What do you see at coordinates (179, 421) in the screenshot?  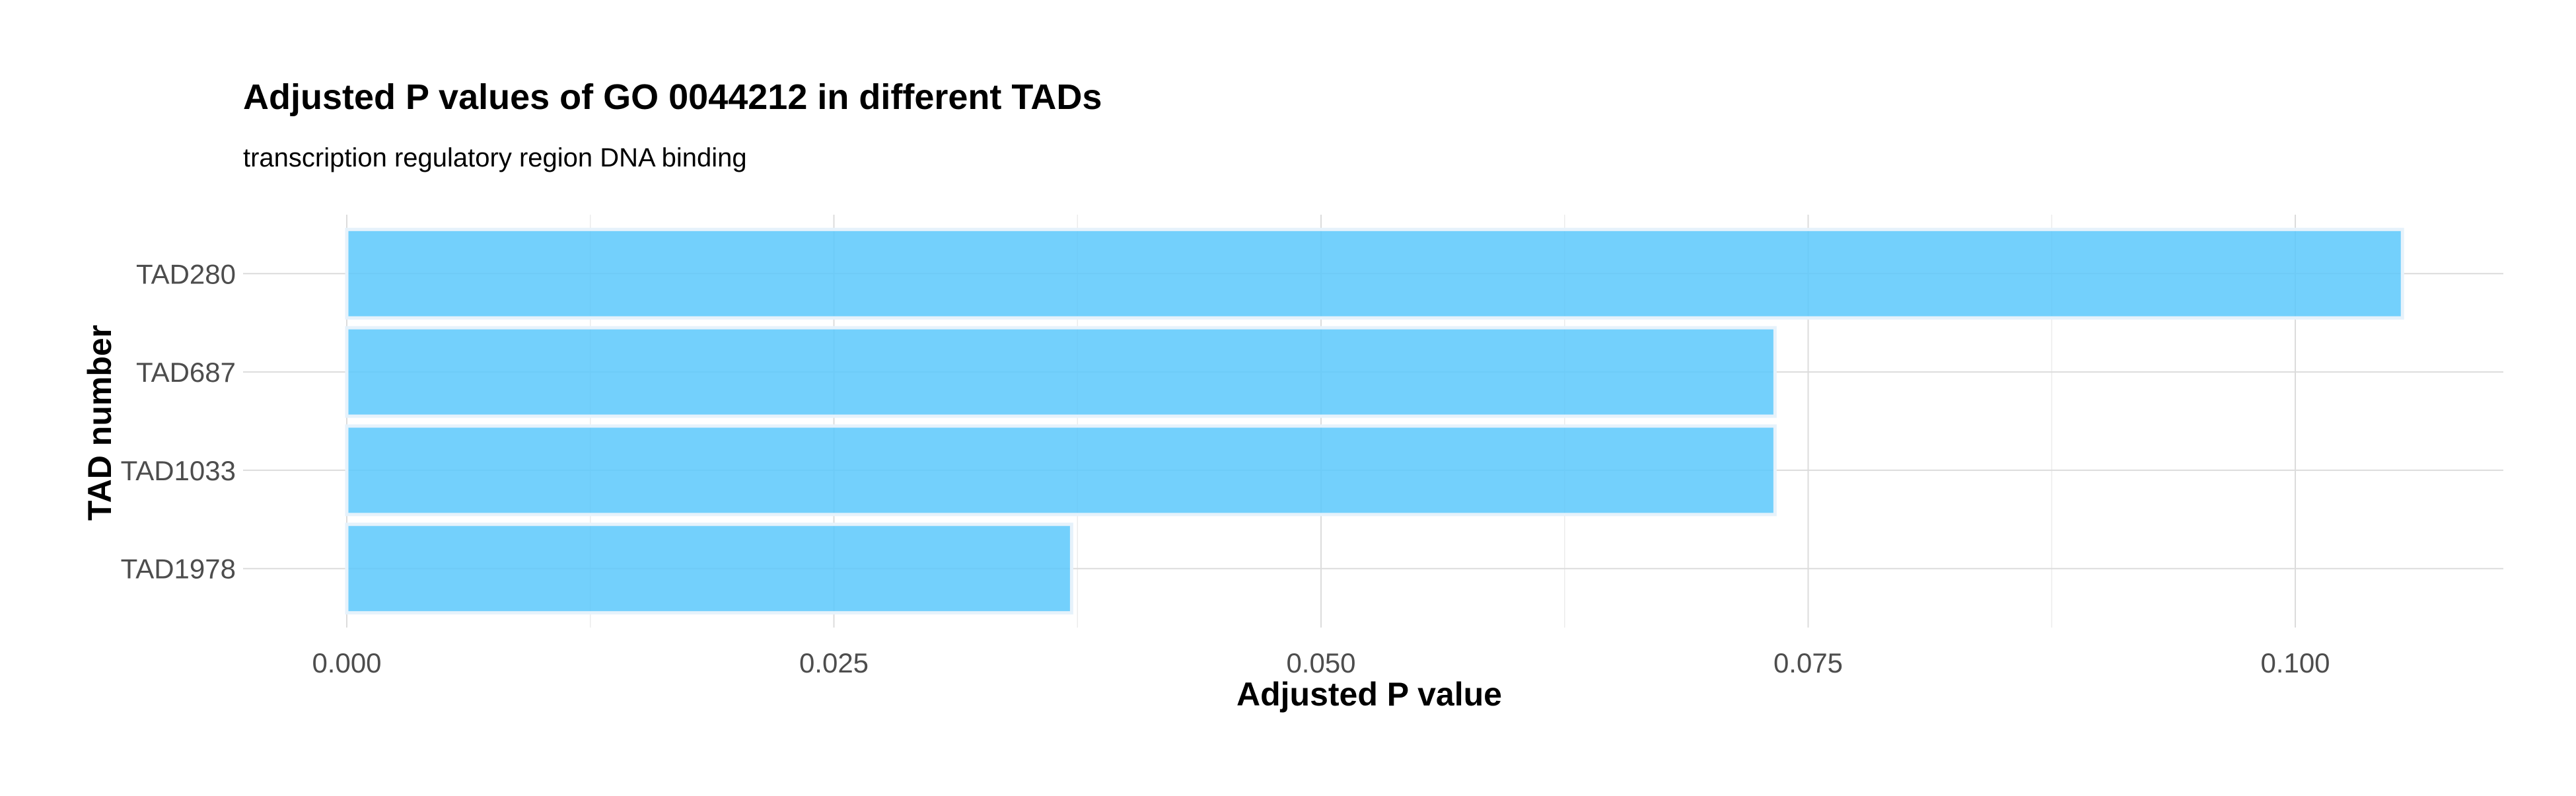 I see `y-tick-labels: TAD280 TAD687 TAD1033 TAD1978` at bounding box center [179, 421].